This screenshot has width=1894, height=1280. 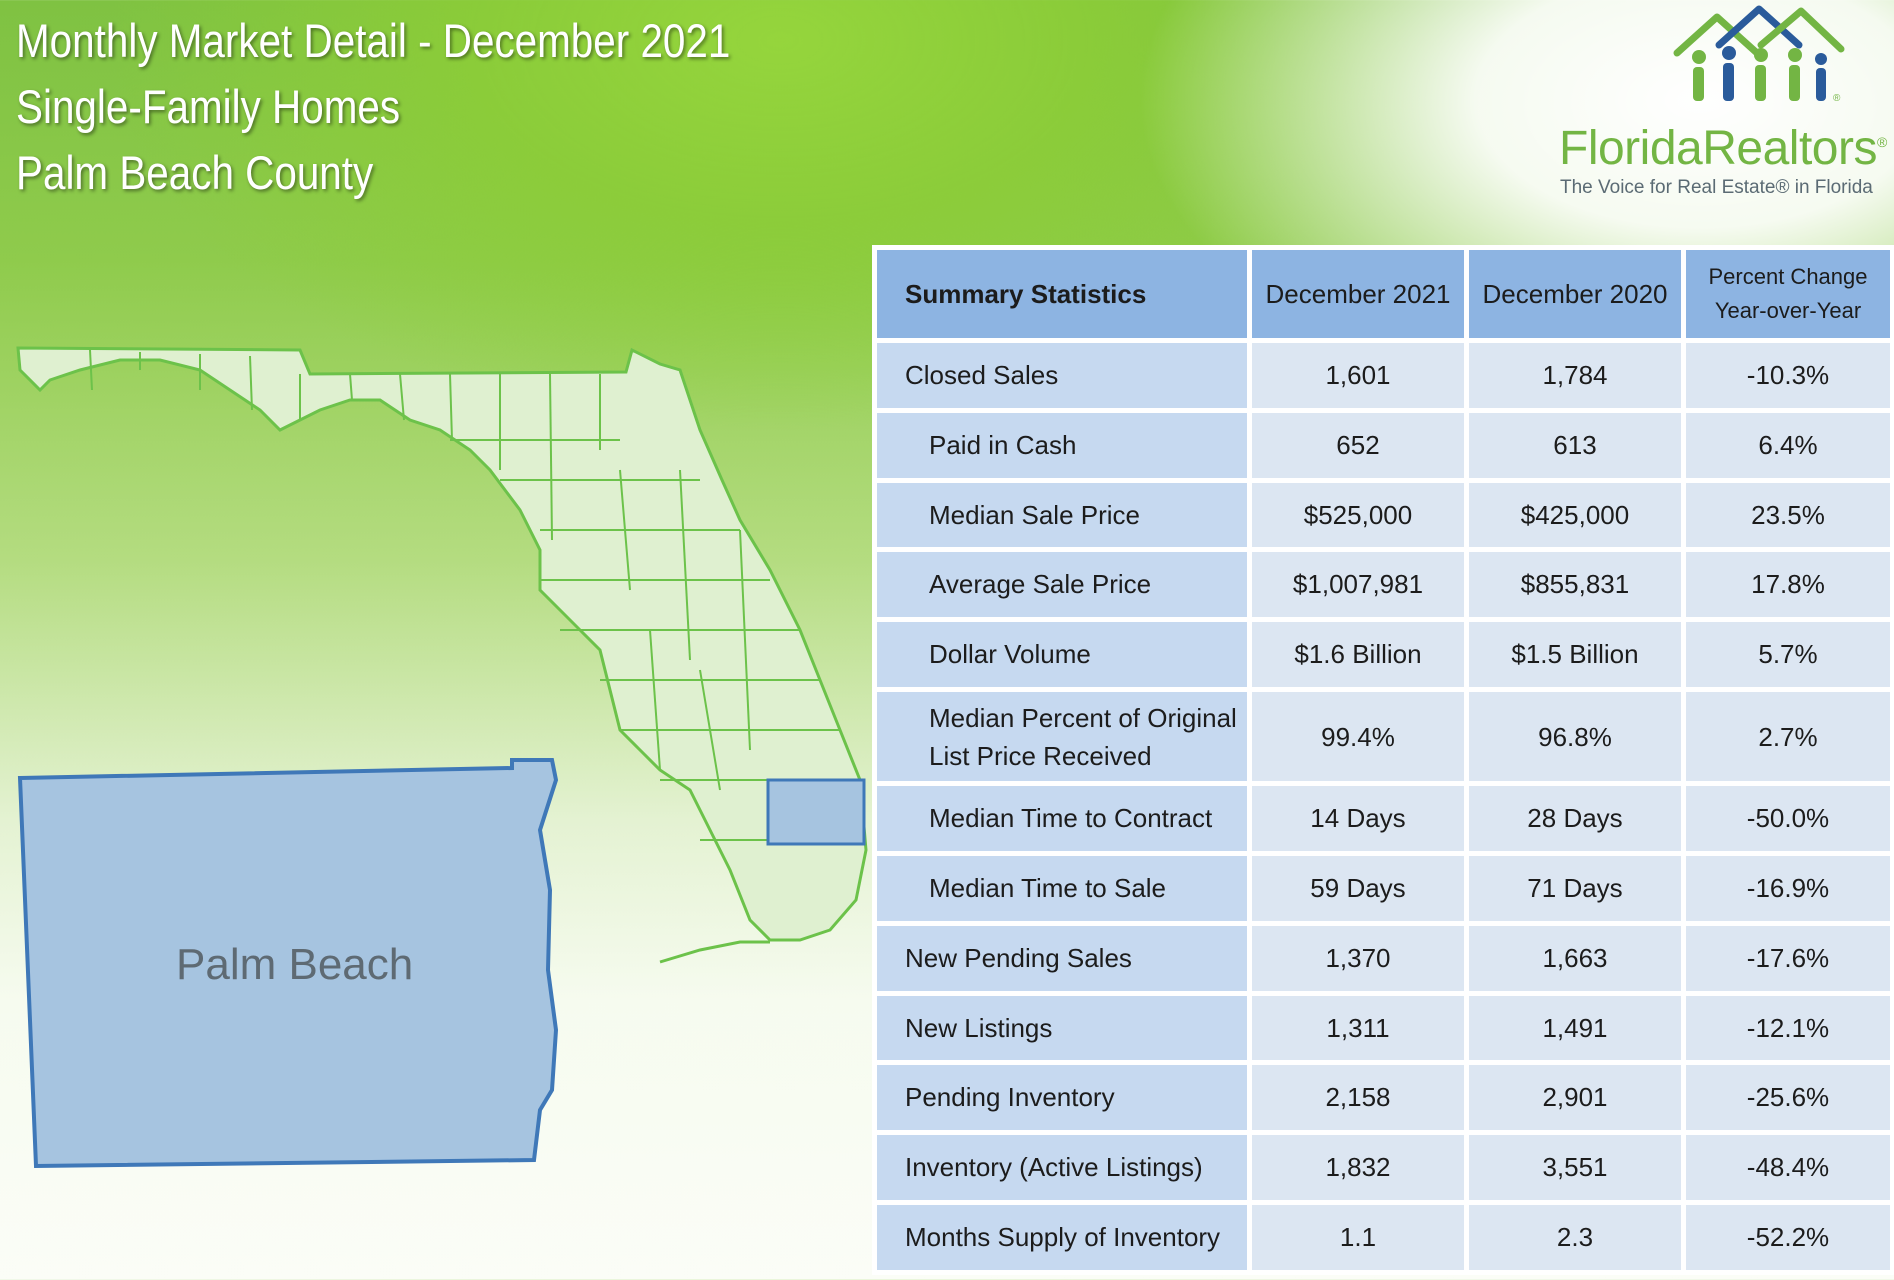 I want to click on row-label: New Pending Sales, so click(x=1062, y=958).